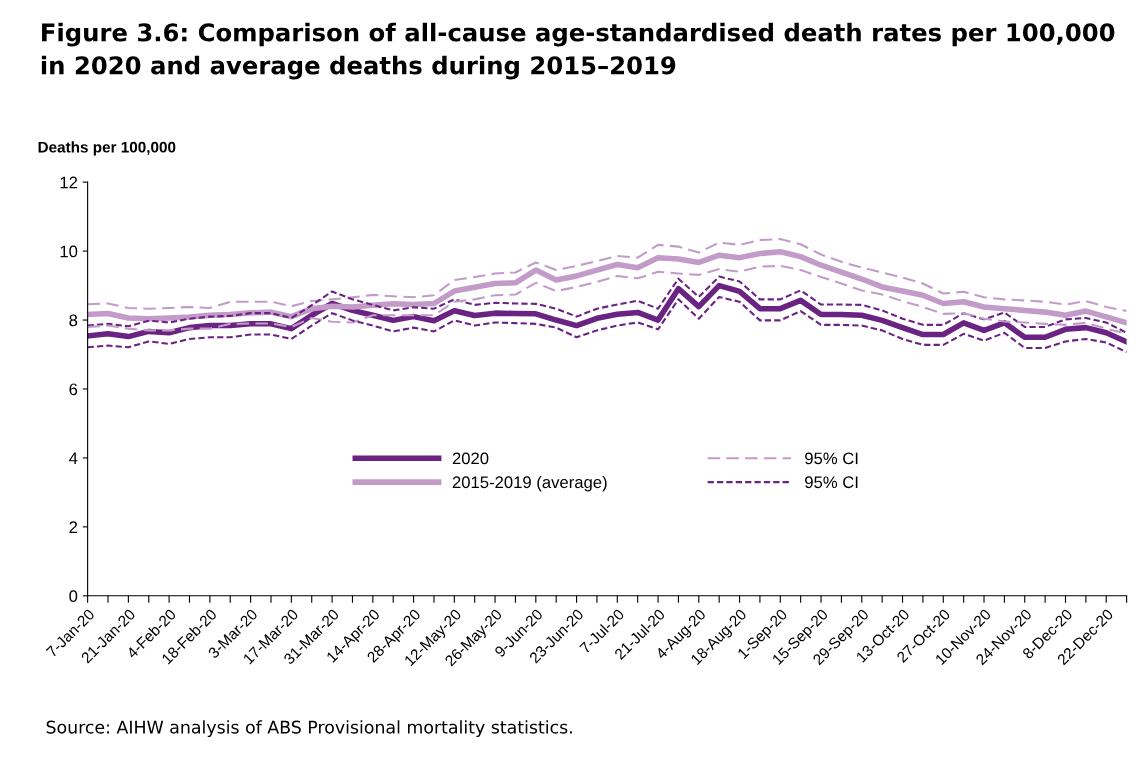 The image size is (1138, 759). Describe the element at coordinates (73, 389) in the screenshot. I see `y-tick-label: 6` at that location.